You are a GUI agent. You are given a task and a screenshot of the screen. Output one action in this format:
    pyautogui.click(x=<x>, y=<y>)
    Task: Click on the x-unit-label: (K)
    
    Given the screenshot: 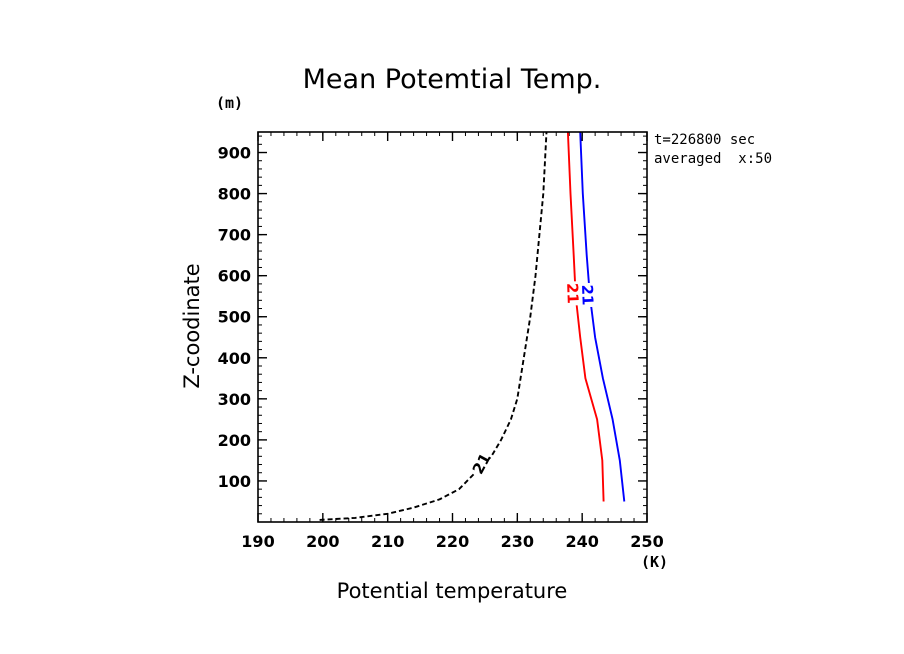 What is the action you would take?
    pyautogui.click(x=654, y=562)
    